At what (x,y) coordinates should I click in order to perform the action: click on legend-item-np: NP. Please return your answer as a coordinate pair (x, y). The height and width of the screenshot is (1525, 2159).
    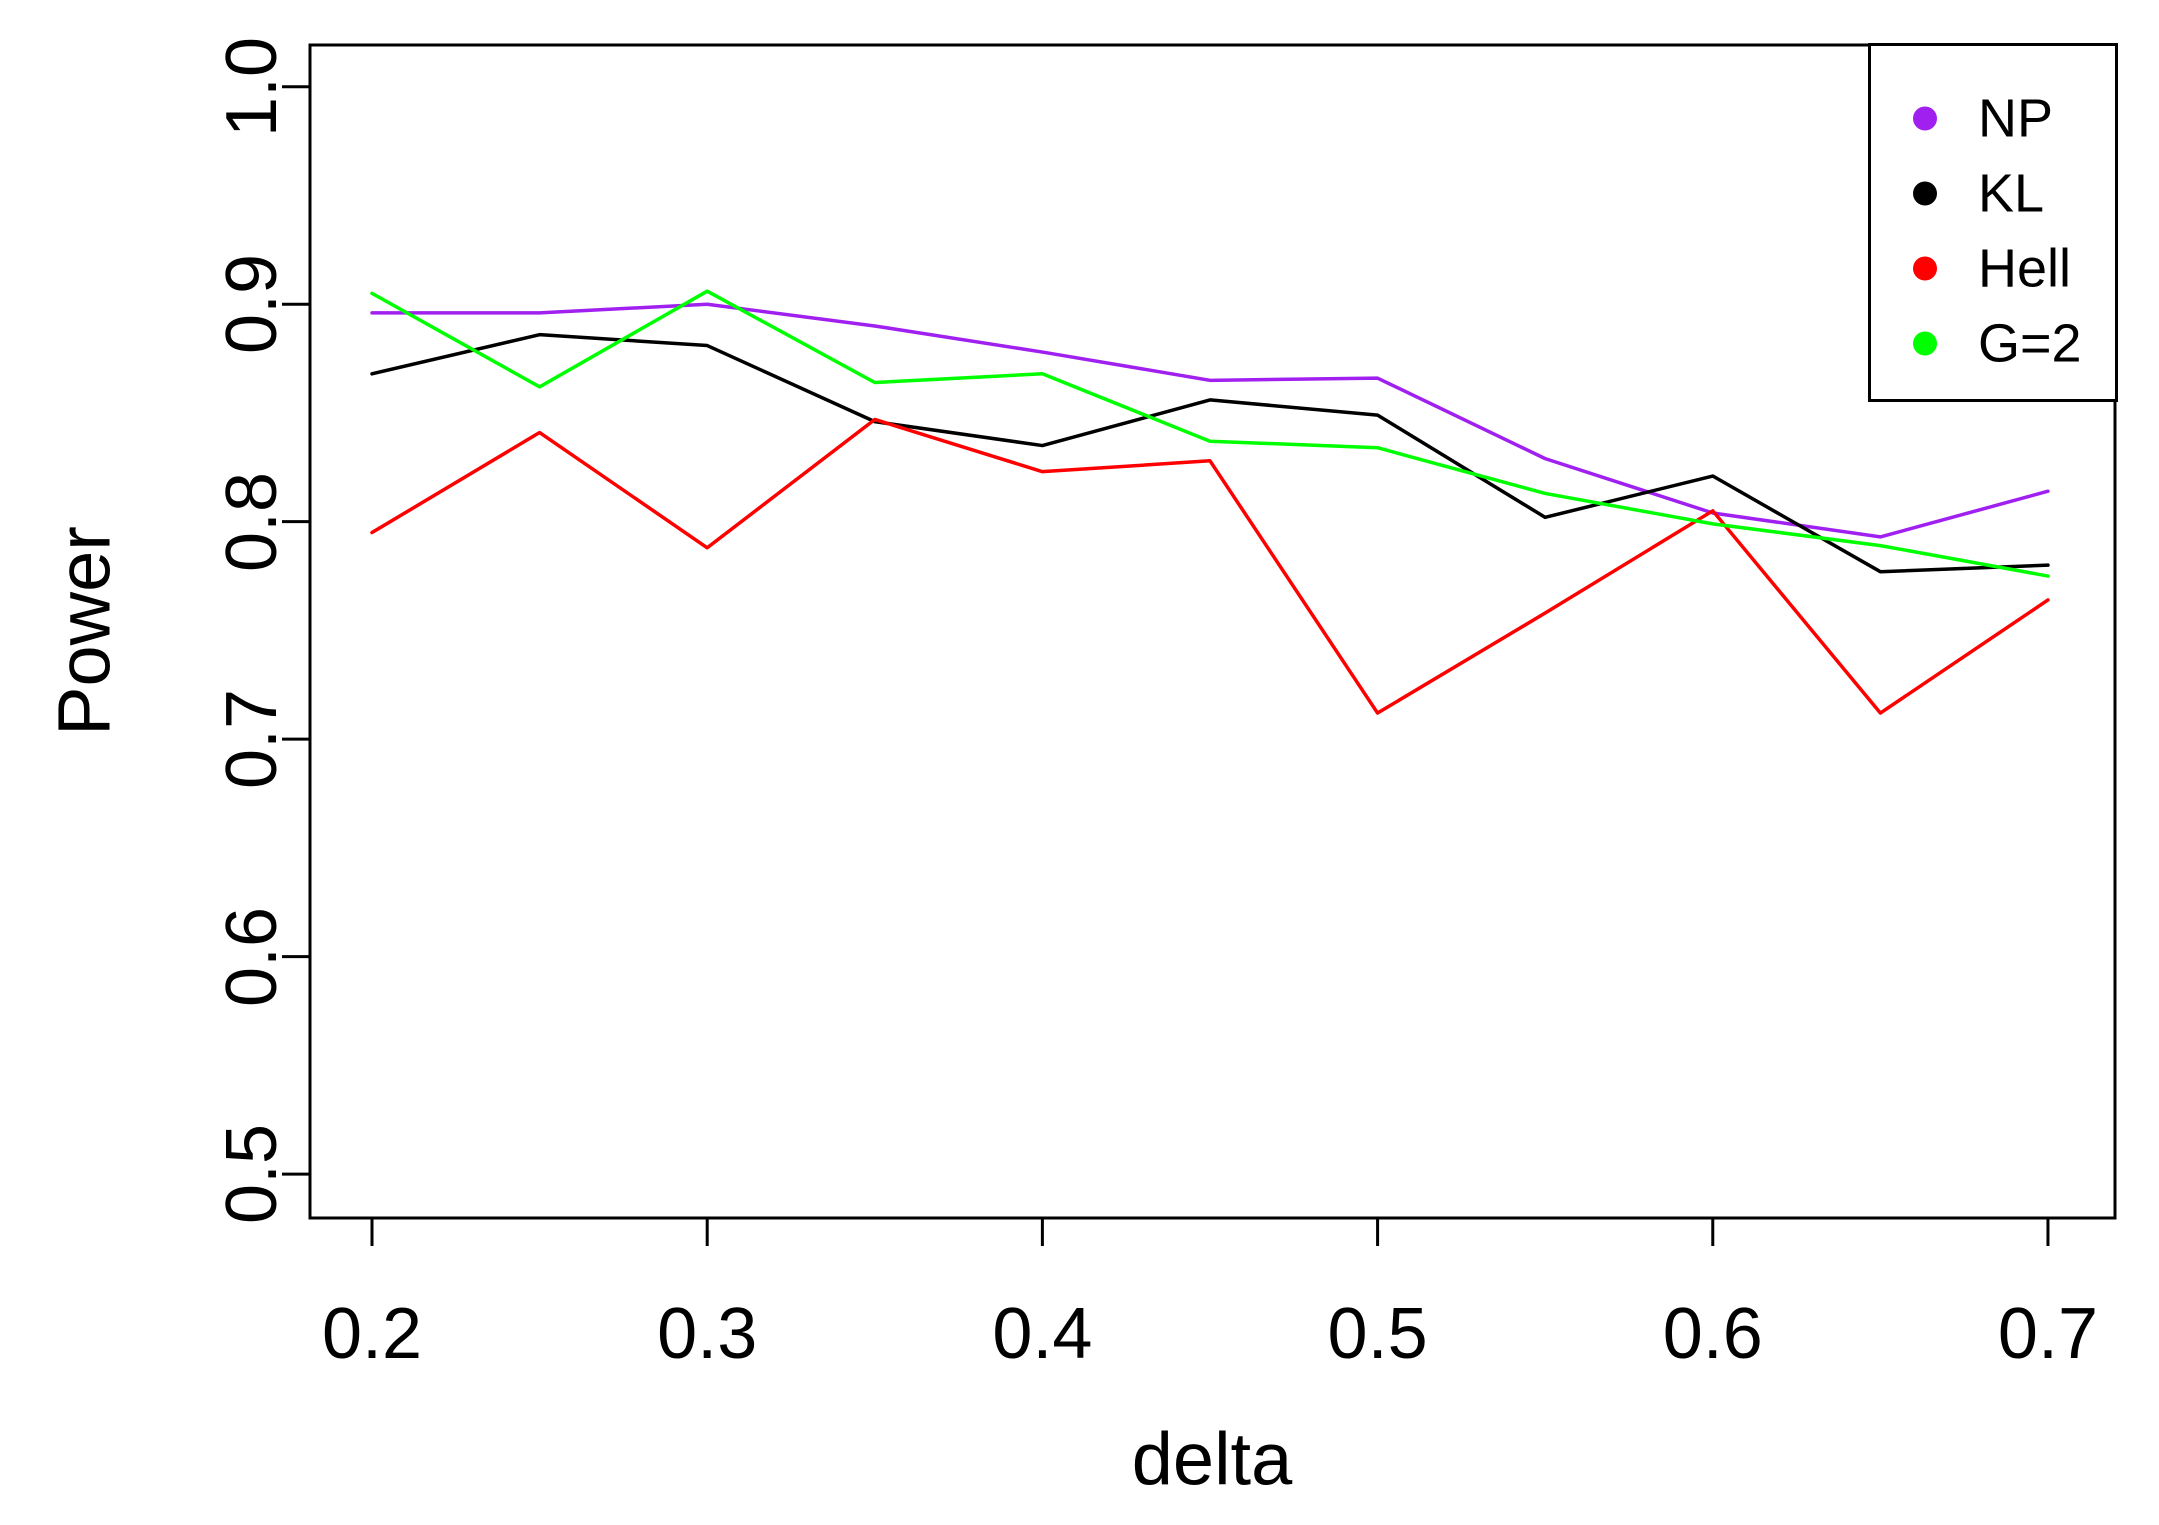
    Looking at the image, I should click on (1993, 118).